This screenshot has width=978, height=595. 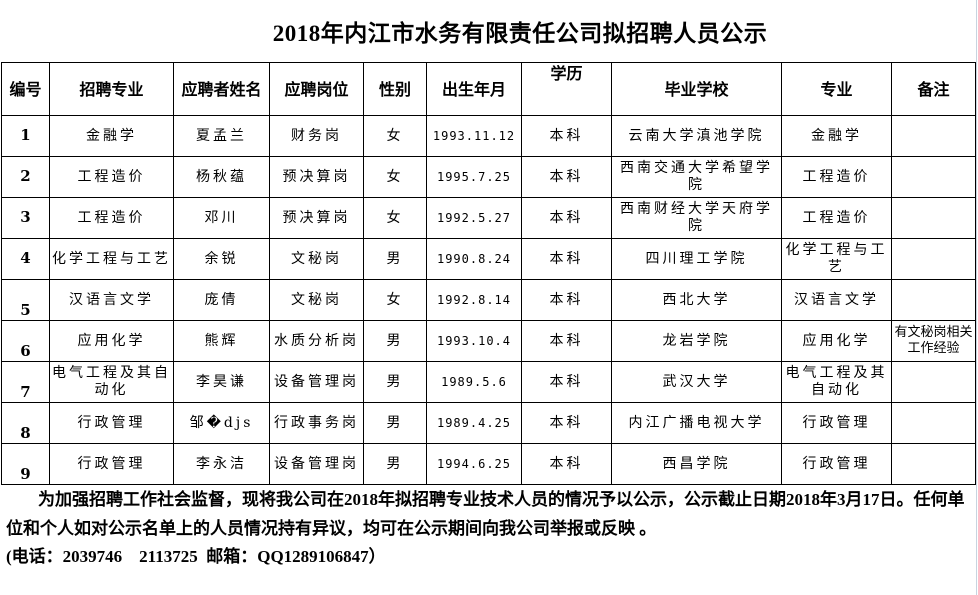 I want to click on cell-school: 武汉大学, so click(x=696, y=382).